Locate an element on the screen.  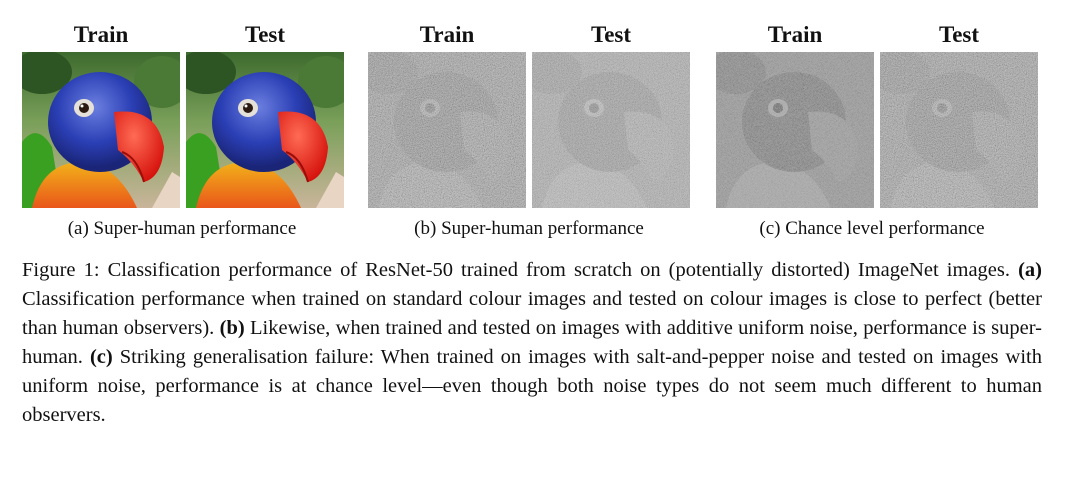
test-image-uniform-noise is located at coordinates (611, 130).